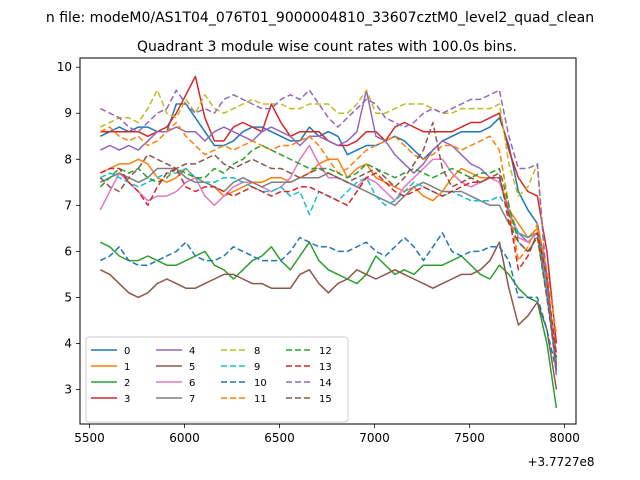 Image resolution: width=640 pixels, height=480 pixels. I want to click on y-tick-label: 7, so click(68, 205).